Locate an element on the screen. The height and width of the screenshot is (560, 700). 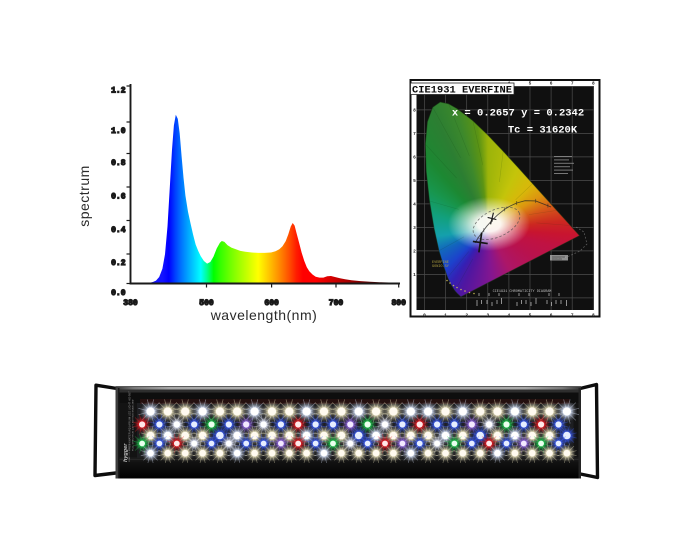
svg-text: 380 is located at coordinates (130, 303).